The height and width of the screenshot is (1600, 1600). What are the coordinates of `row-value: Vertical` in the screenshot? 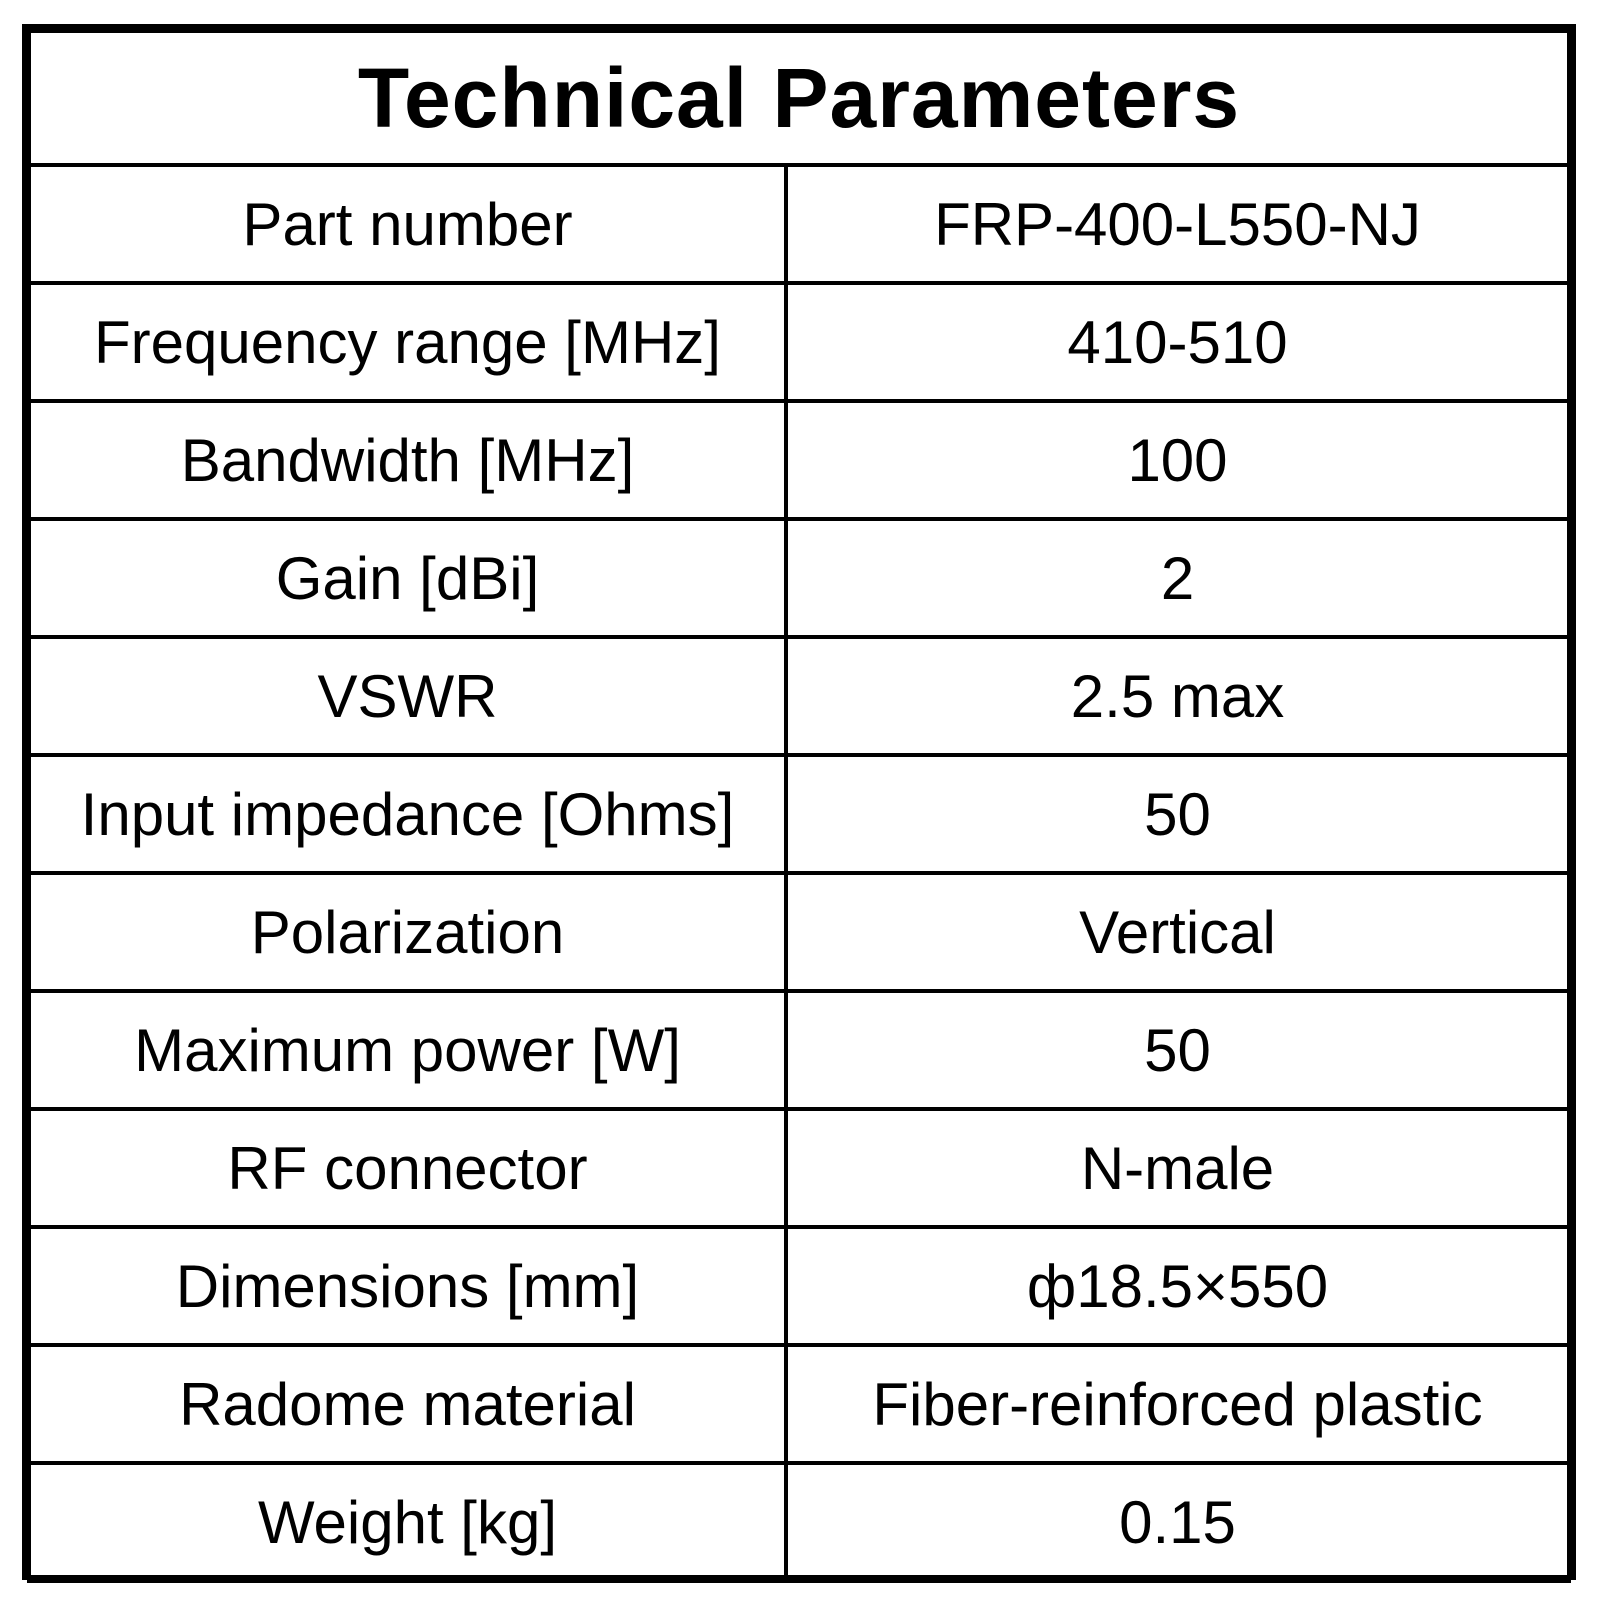 It's located at (1177, 932).